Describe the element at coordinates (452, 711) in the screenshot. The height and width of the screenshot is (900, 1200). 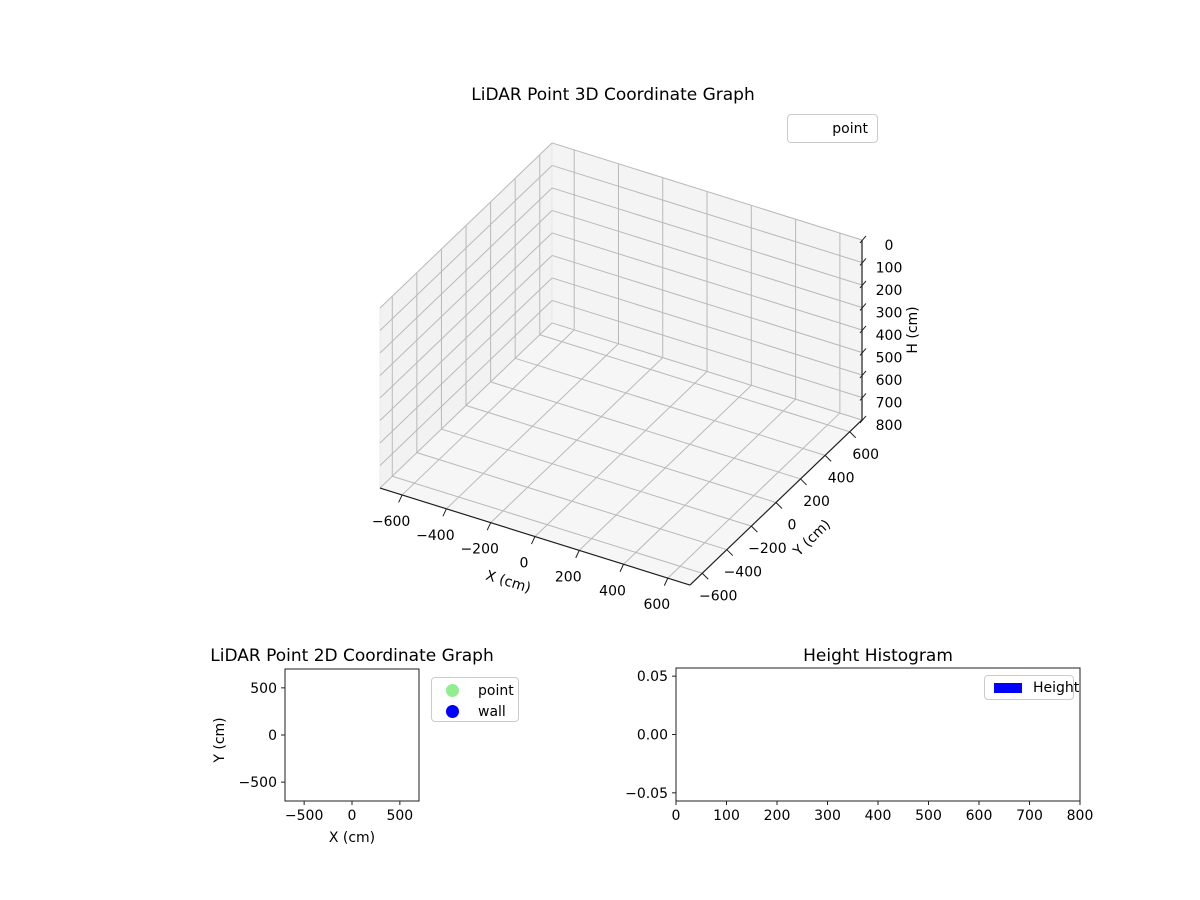
I see `wall-marker-icon` at that location.